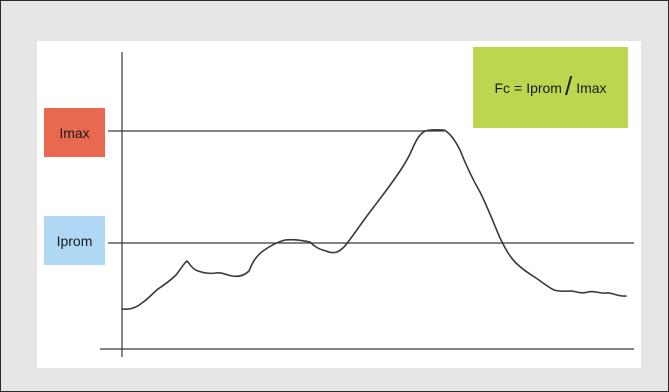 This screenshot has width=669, height=392. What do you see at coordinates (568, 85) in the screenshot?
I see `formula-slash: /` at bounding box center [568, 85].